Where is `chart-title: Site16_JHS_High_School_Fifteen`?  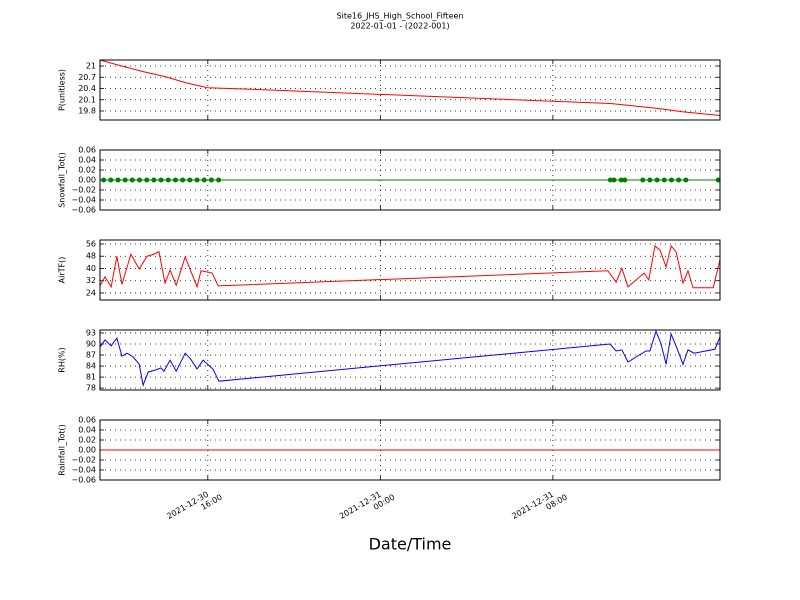 chart-title: Site16_JHS_High_School_Fifteen is located at coordinates (400, 16).